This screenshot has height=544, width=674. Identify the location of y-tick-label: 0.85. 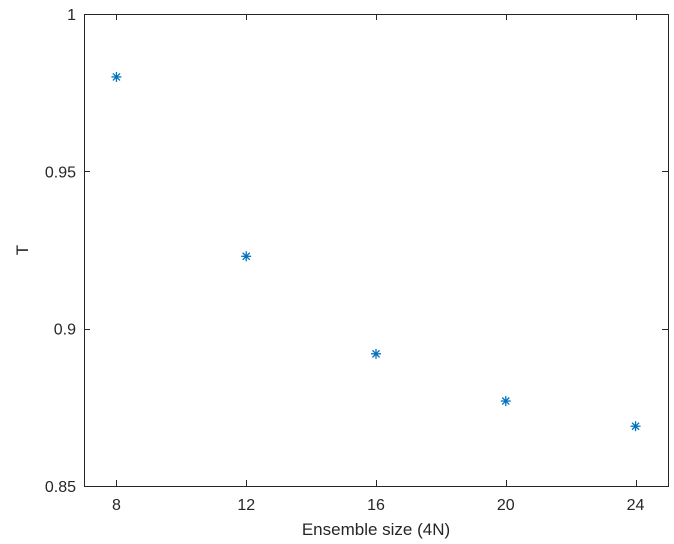
(60, 487).